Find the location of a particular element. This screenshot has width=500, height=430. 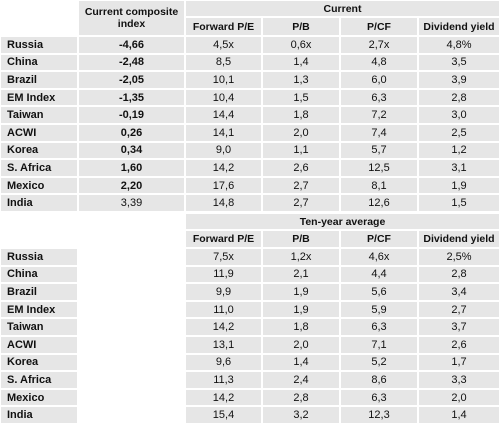

table-cell: 11,9 is located at coordinates (223, 274).